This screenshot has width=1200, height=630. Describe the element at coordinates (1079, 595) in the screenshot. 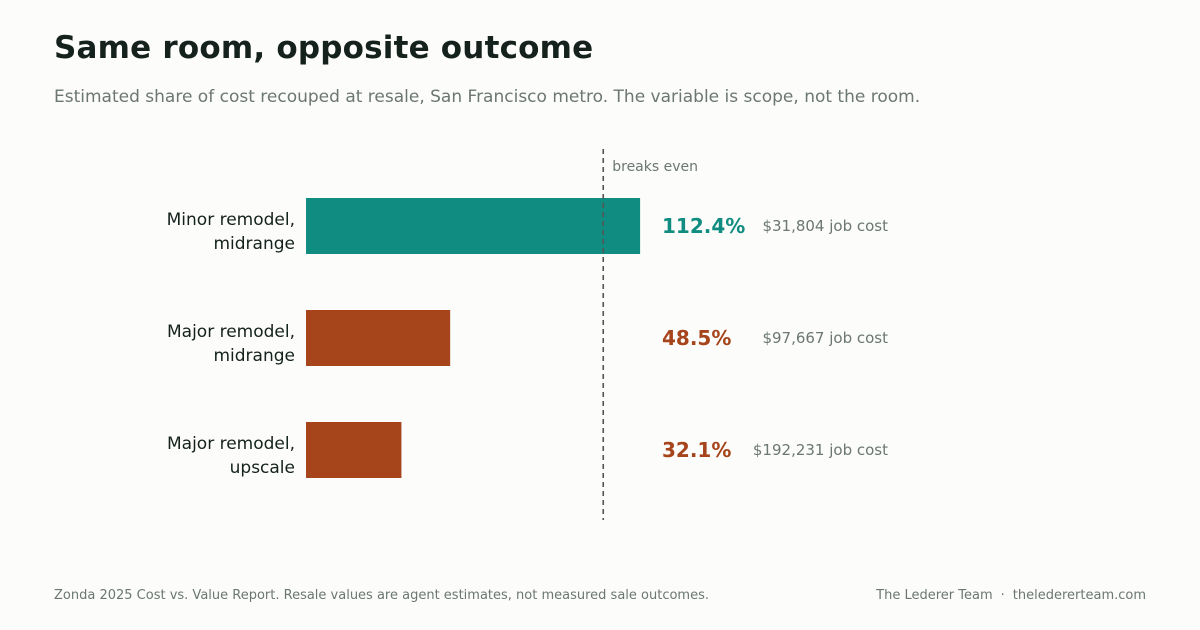

I see `brand-website: theledererteam.com` at that location.